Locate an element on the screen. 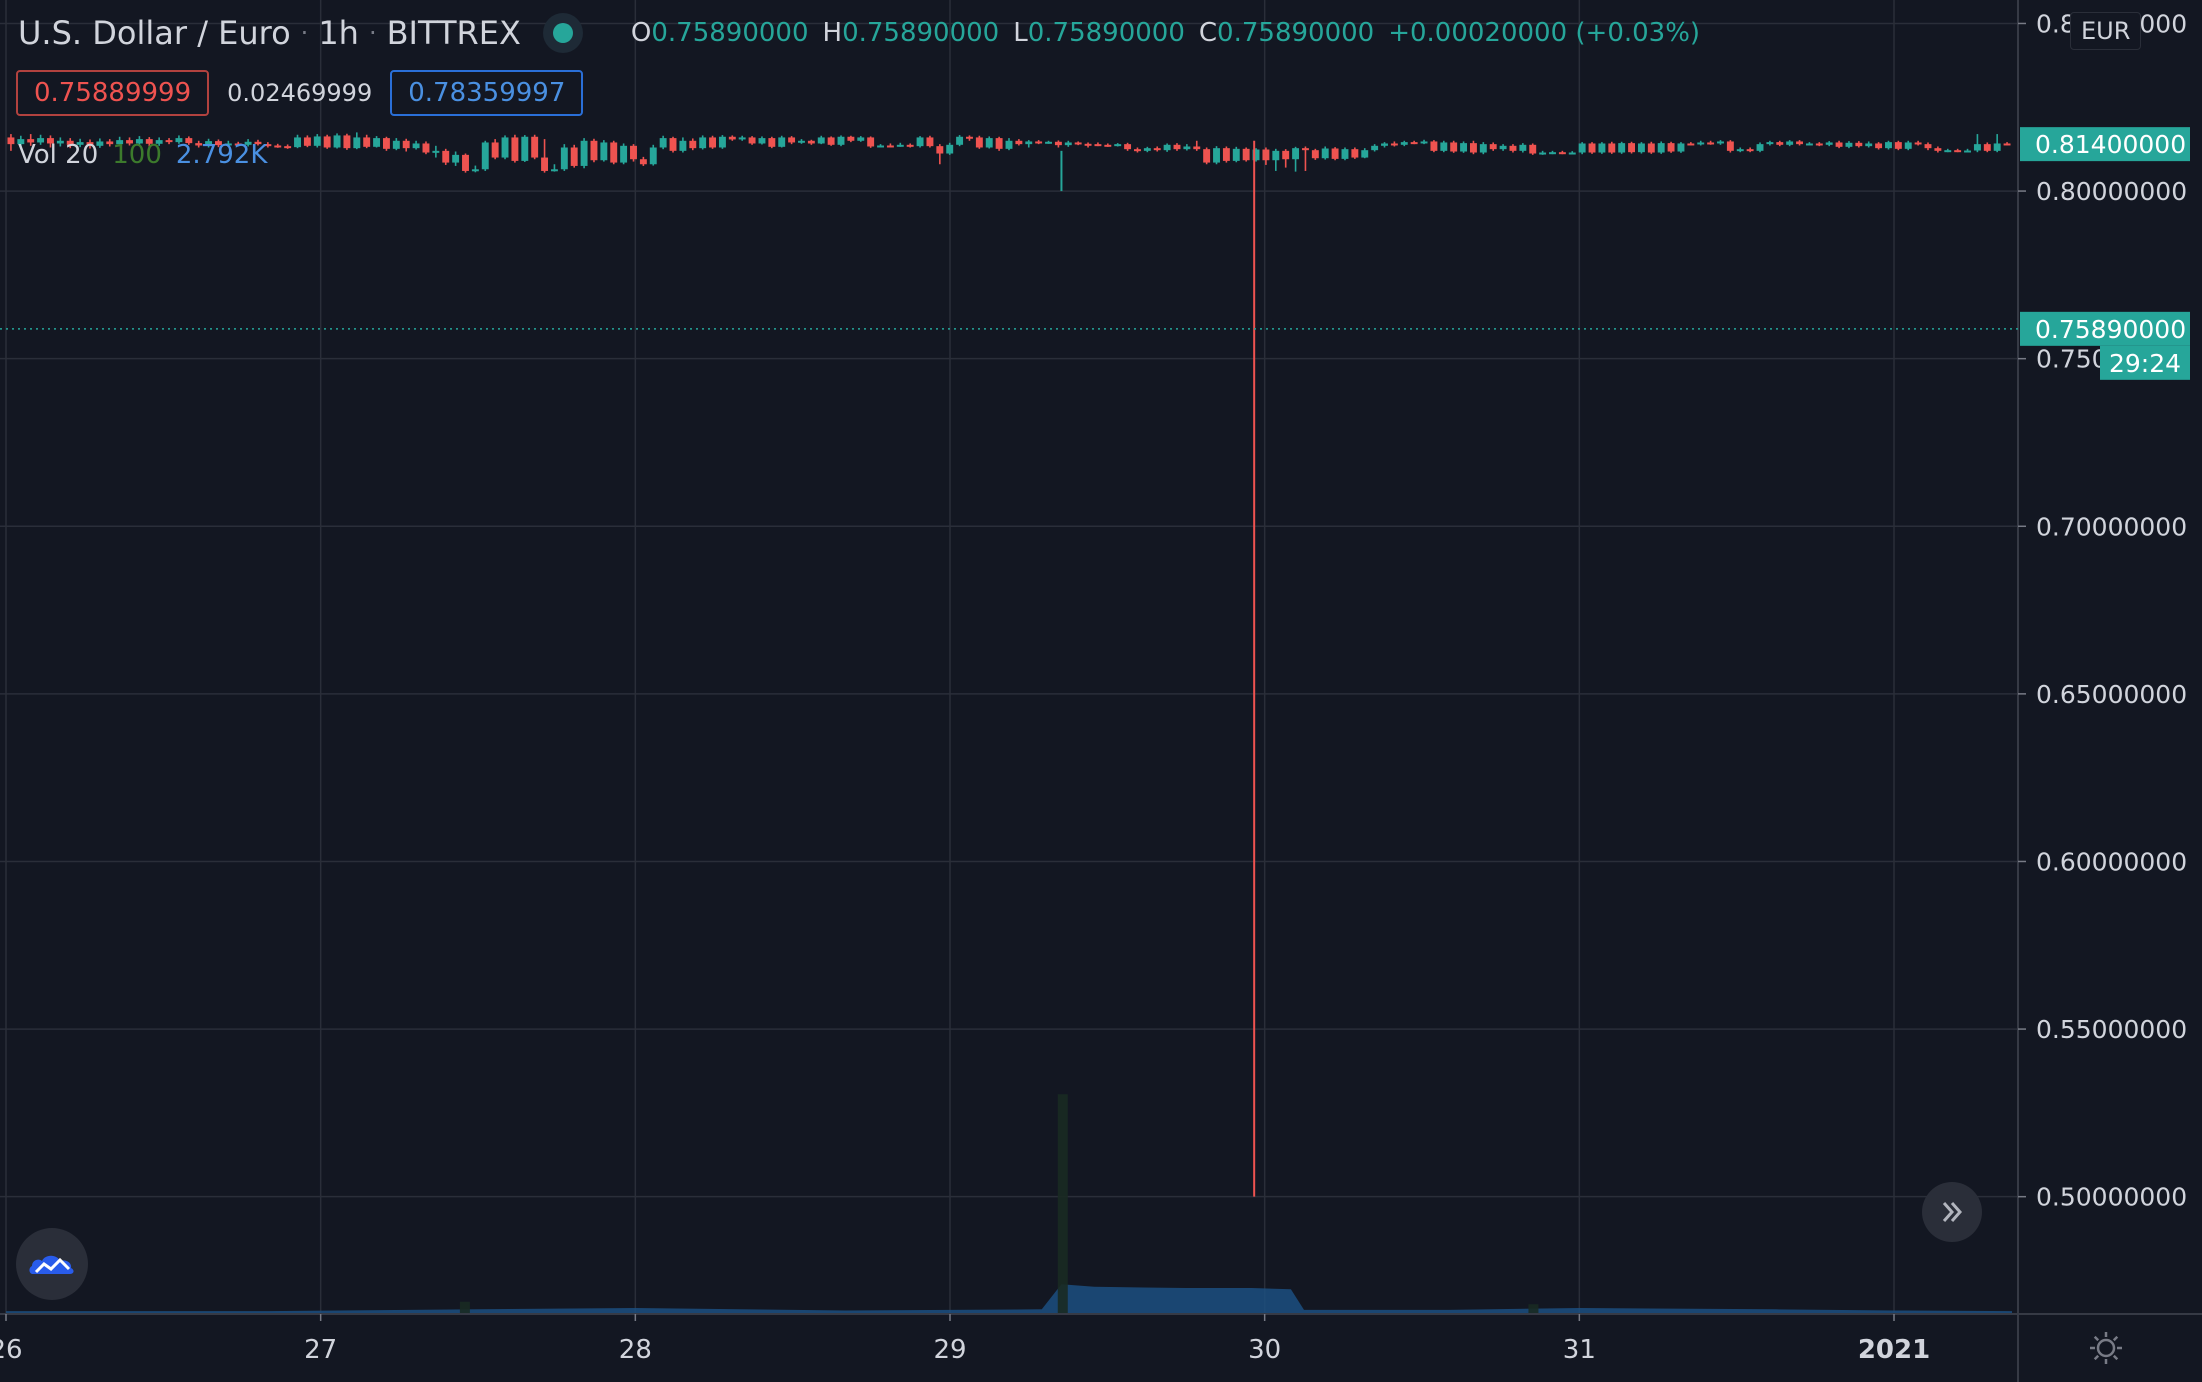  price-tick-label: 0.50000000 is located at coordinates (2111, 1197).